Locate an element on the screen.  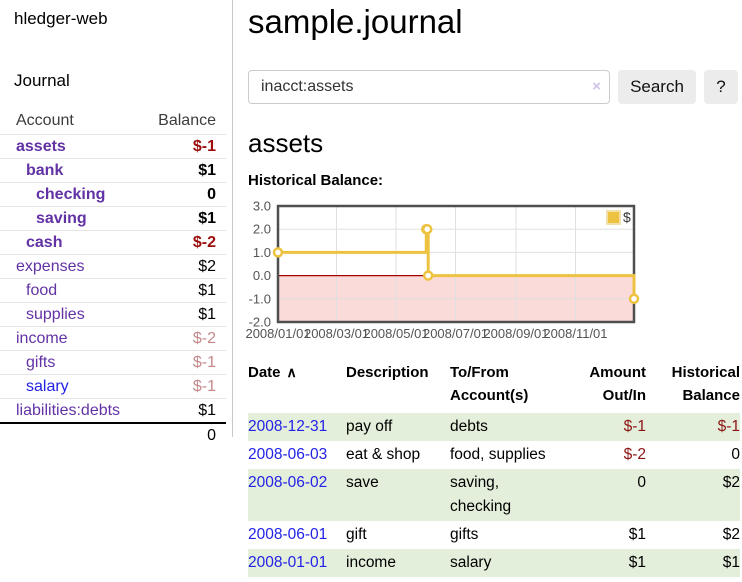
account-link-expenses: expenses is located at coordinates (50, 266).